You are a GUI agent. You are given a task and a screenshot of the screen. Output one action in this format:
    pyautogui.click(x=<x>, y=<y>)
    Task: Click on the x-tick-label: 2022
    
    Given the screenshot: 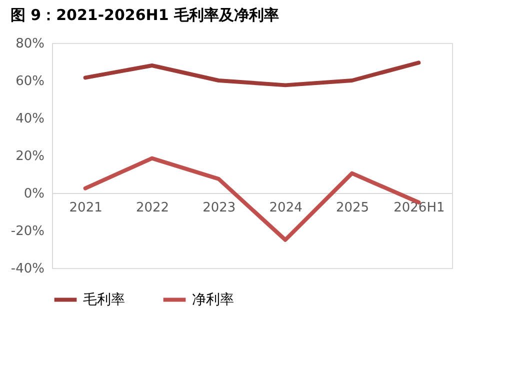 What is the action you would take?
    pyautogui.click(x=153, y=208)
    